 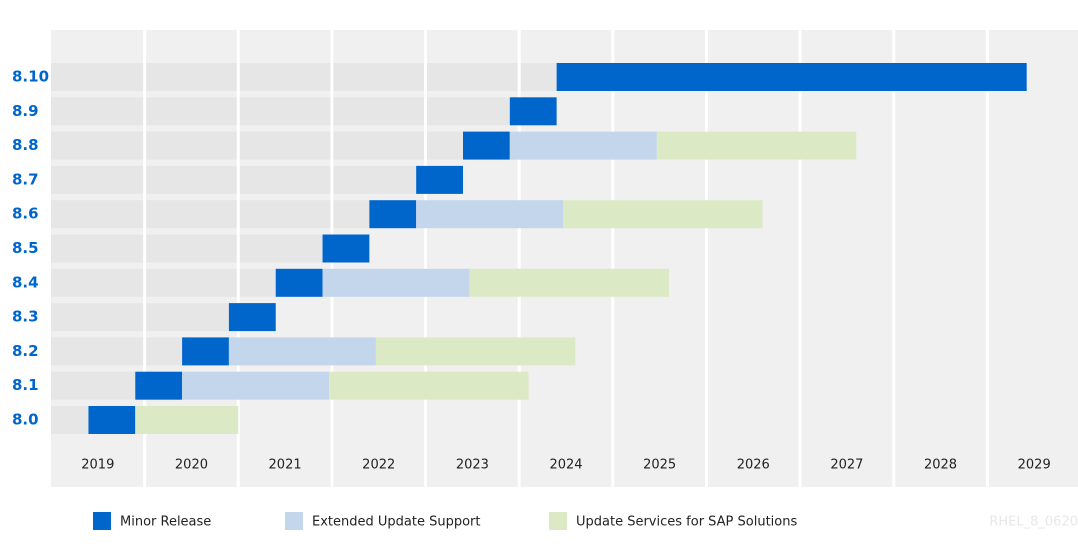 I want to click on row-label: 8.6, so click(x=25, y=214).